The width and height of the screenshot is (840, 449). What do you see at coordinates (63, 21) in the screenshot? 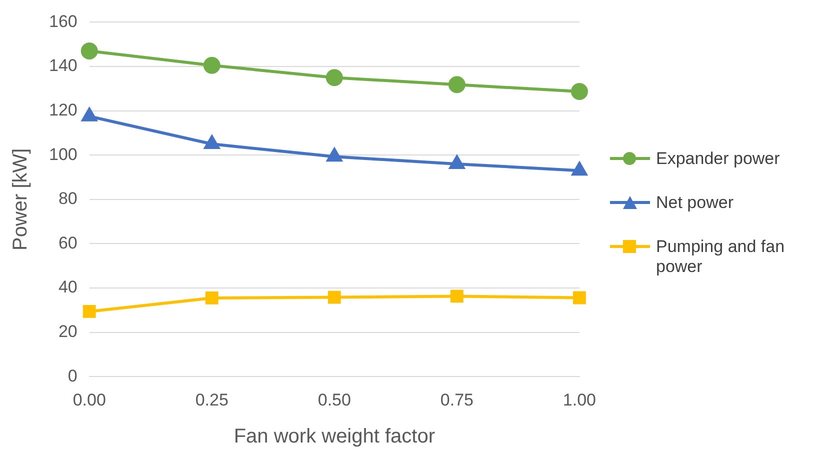
I see `y-tick-label: 160` at bounding box center [63, 21].